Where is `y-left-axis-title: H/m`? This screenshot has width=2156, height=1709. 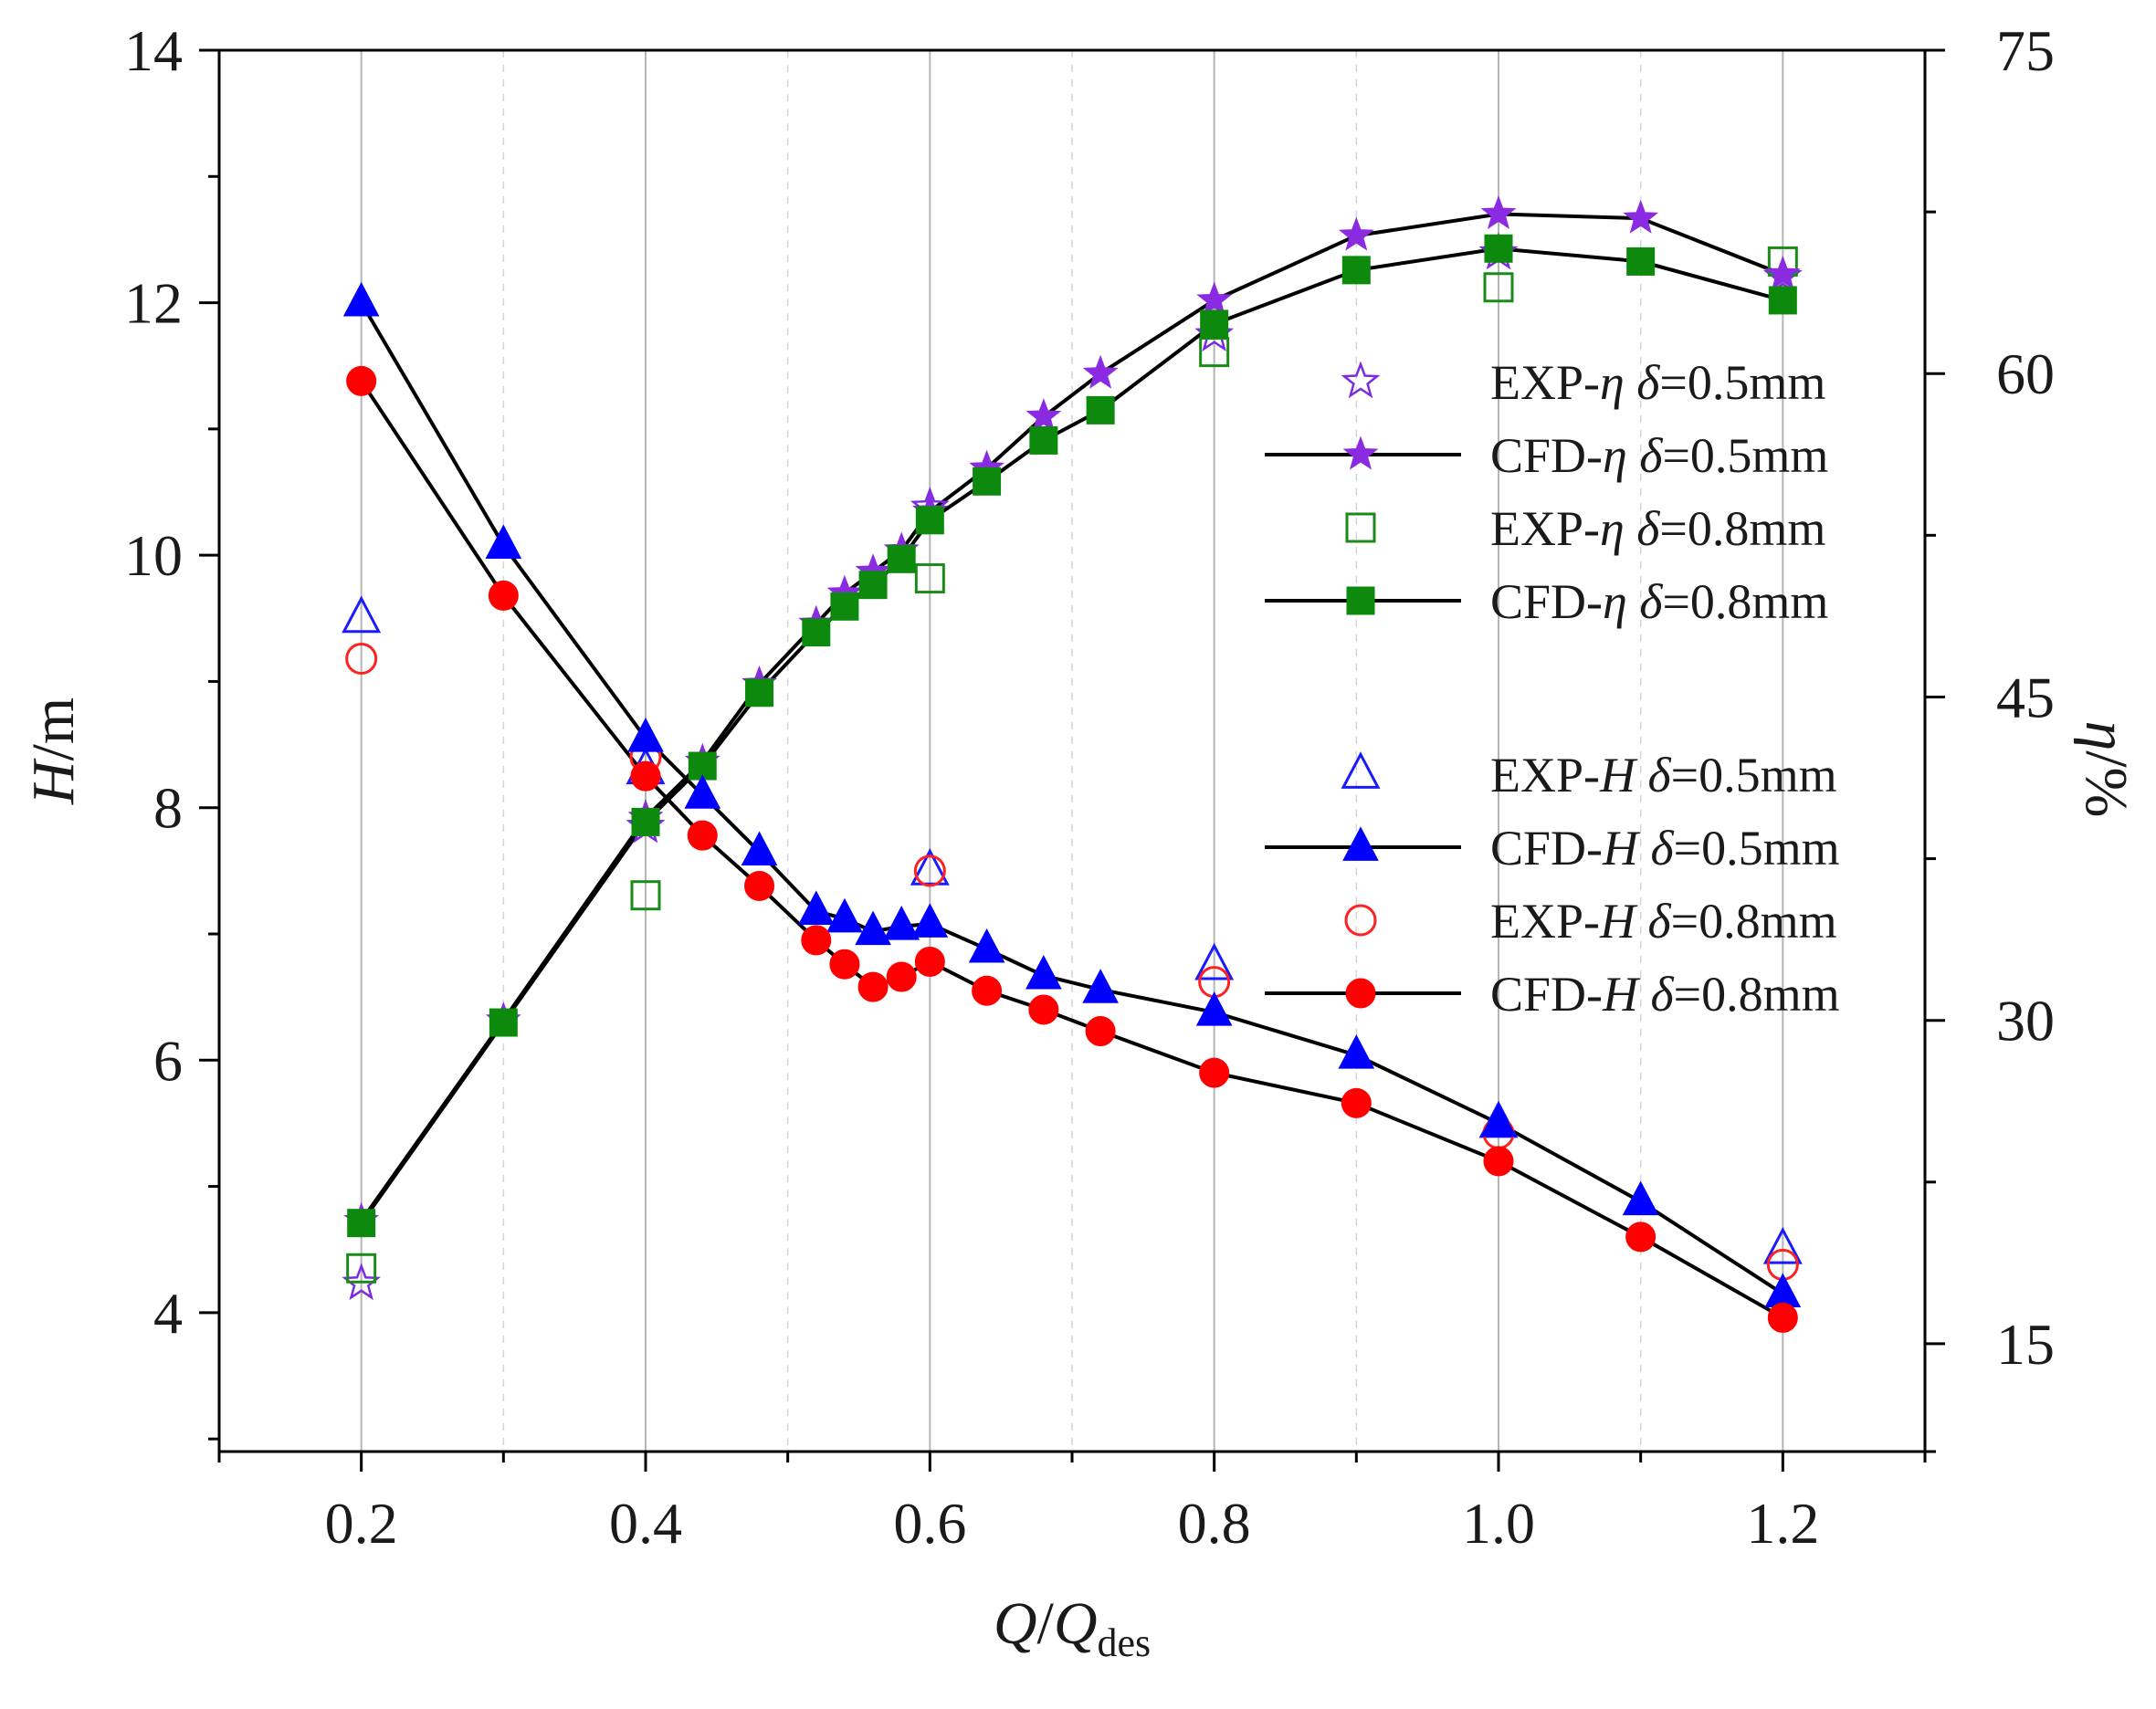
y-left-axis-title: H/m is located at coordinates (54, 751).